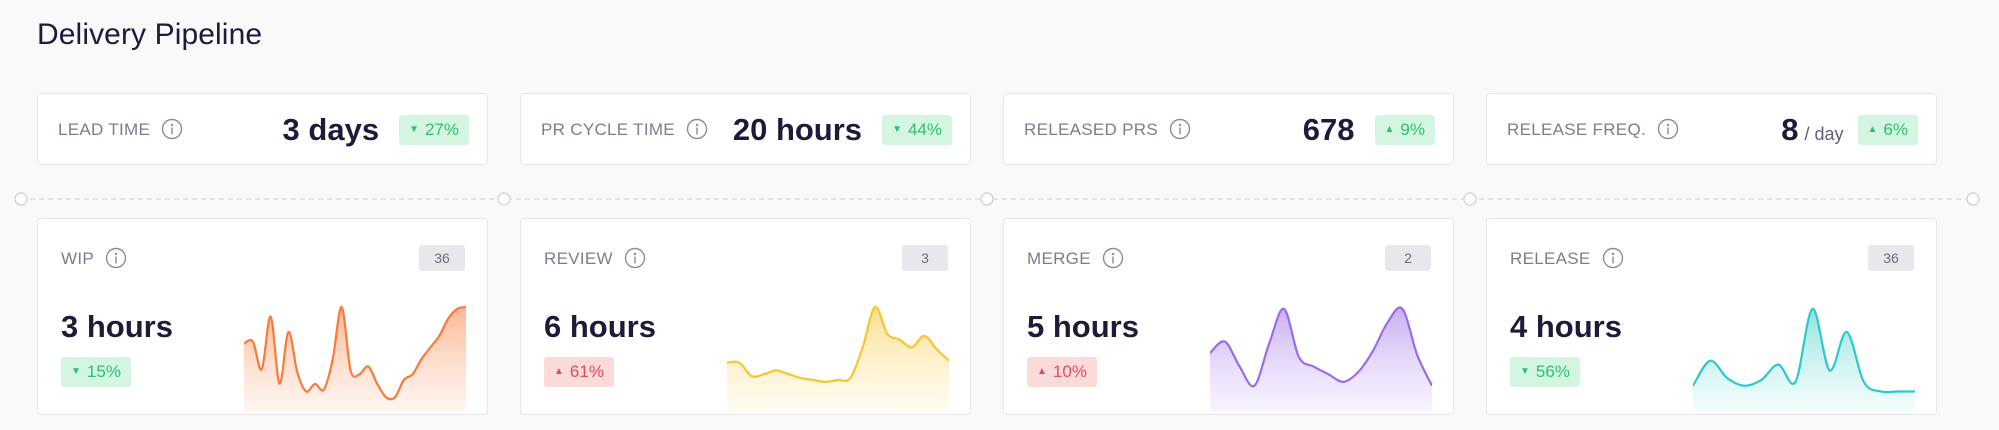 The width and height of the screenshot is (1999, 430). What do you see at coordinates (1711, 129) in the screenshot?
I see `kpi-card-release-freq: RELEASE FREQ. 8/ day ▲ 6%` at bounding box center [1711, 129].